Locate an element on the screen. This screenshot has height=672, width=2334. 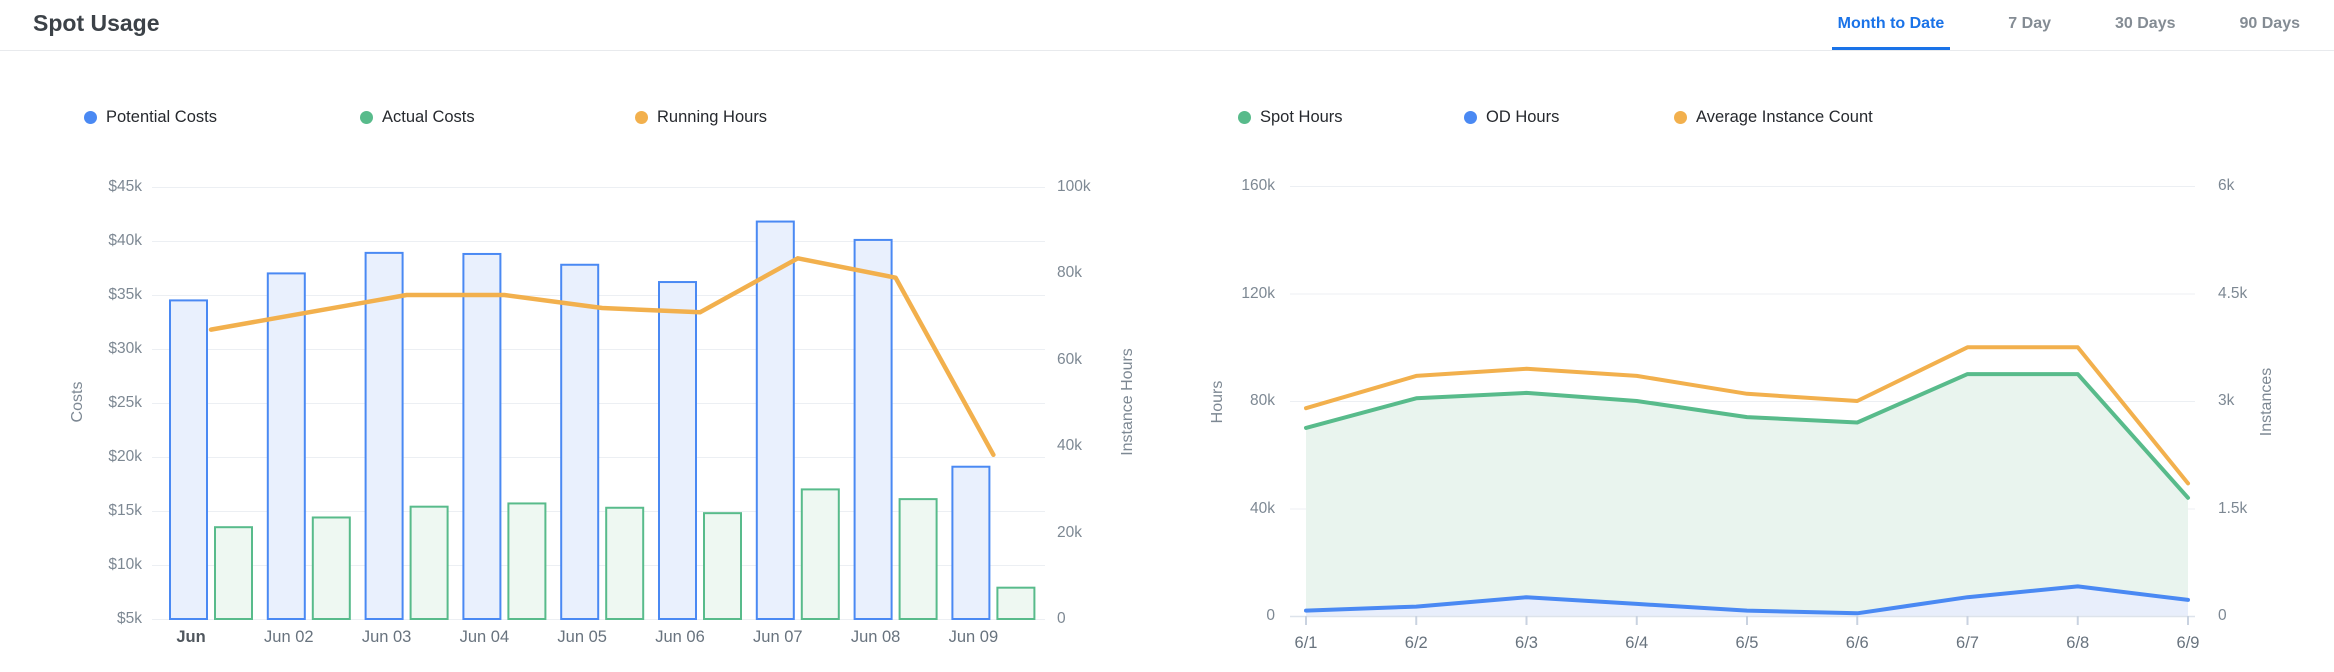
od-hours-dot-icon is located at coordinates (1470, 117).